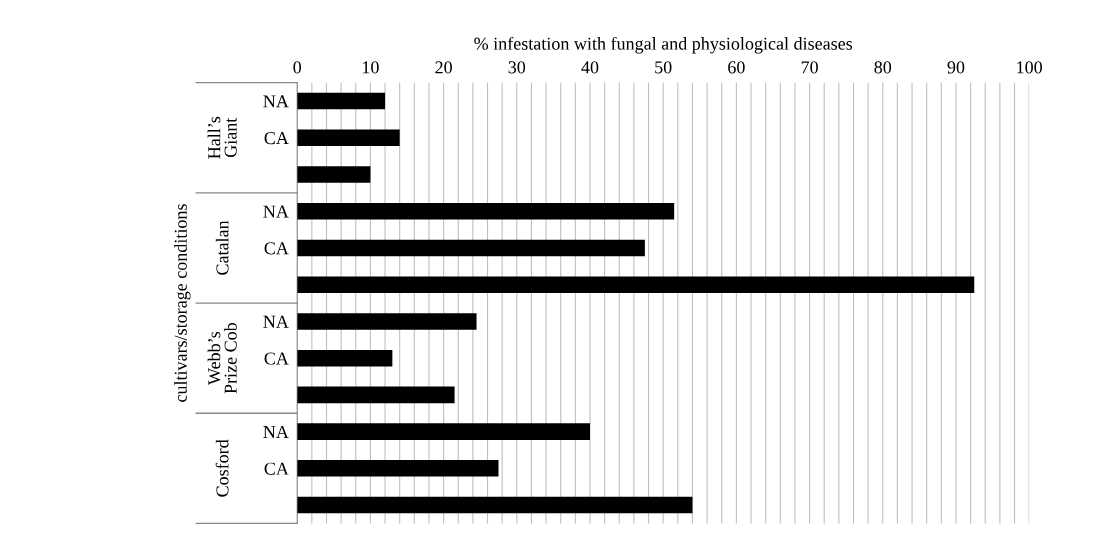 The image size is (1109, 551). Describe the element at coordinates (956, 67) in the screenshot. I see `x-tick-label: 90` at that location.